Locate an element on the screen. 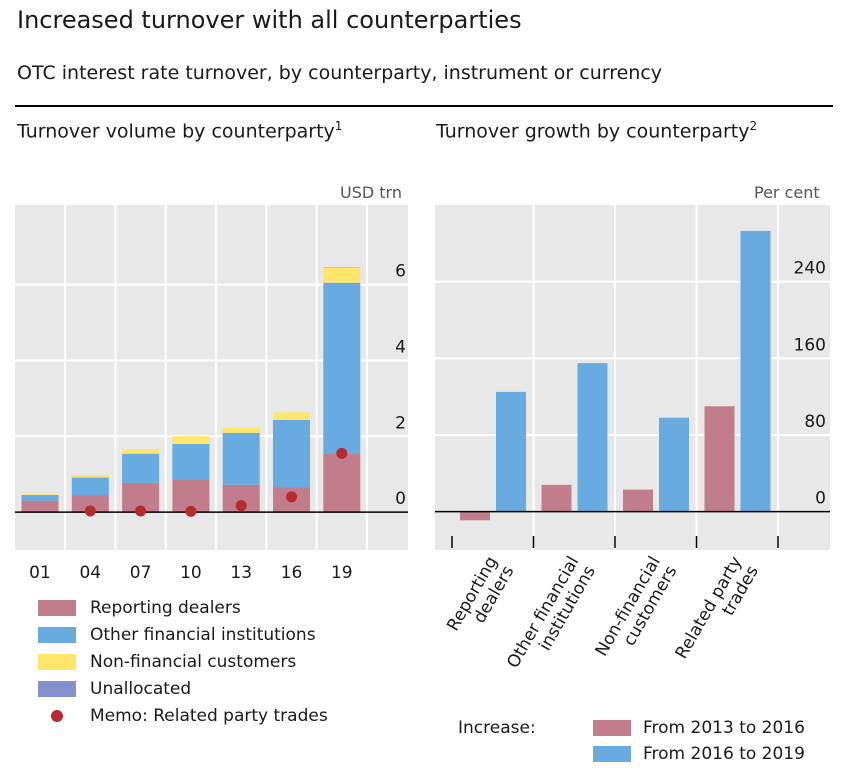  y-tick-label: 2 is located at coordinates (400, 423).